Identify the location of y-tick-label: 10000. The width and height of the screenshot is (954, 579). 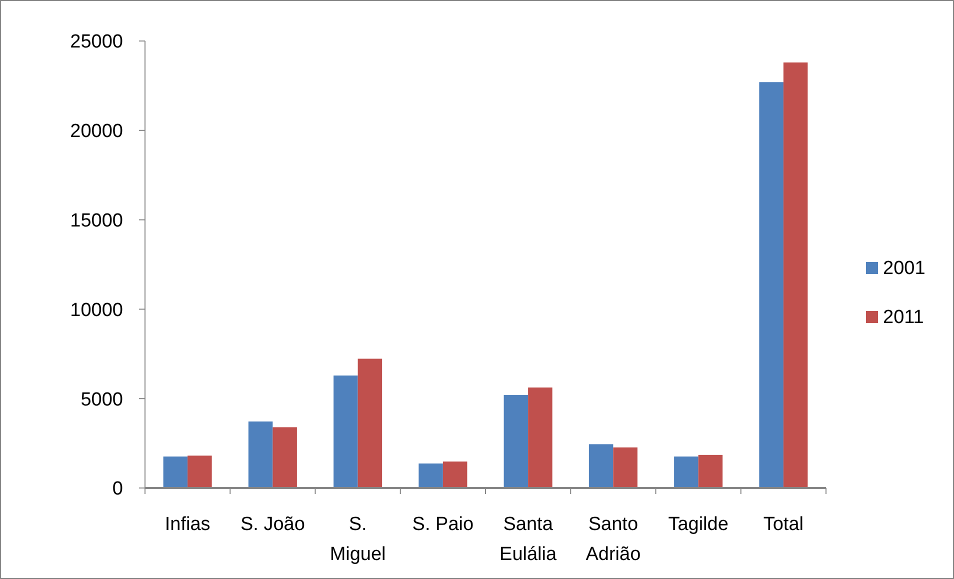
(96, 310).